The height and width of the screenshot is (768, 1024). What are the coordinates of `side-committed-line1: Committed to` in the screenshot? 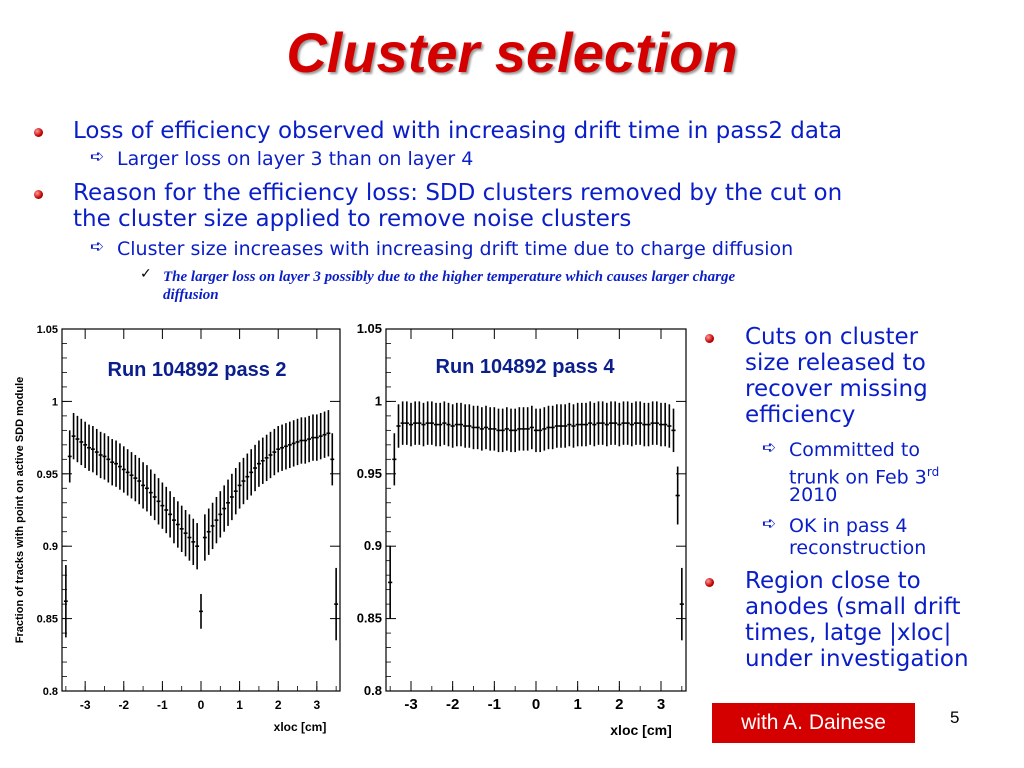 It's located at (854, 450).